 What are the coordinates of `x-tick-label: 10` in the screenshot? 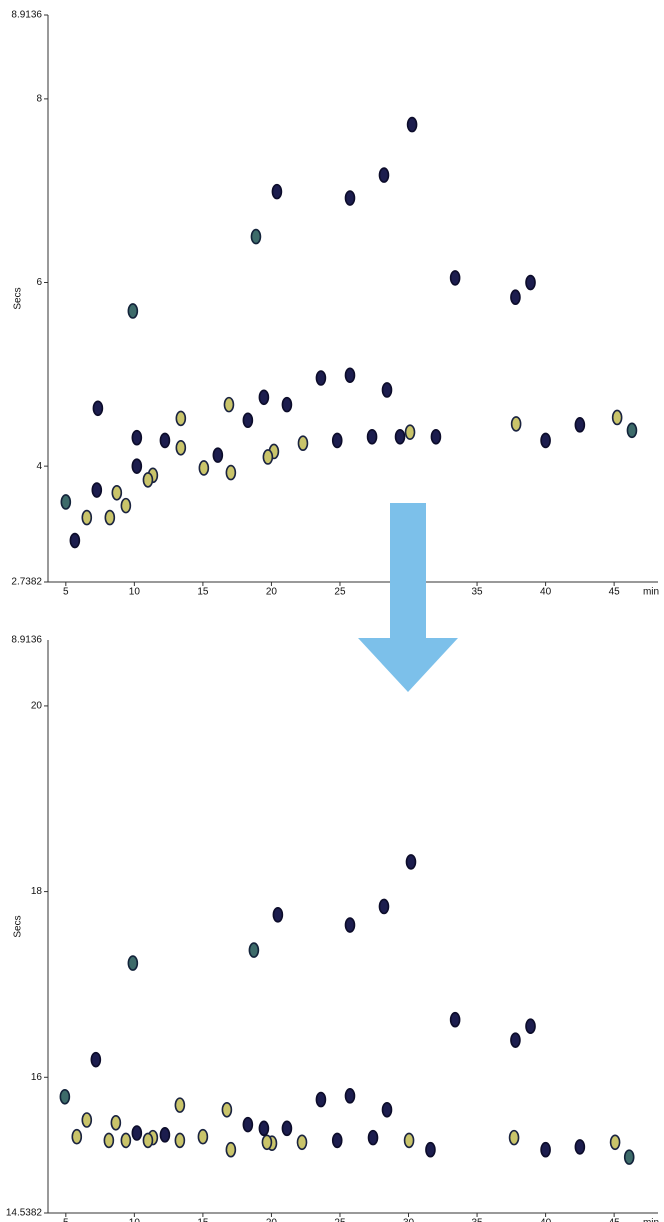 It's located at (135, 592).